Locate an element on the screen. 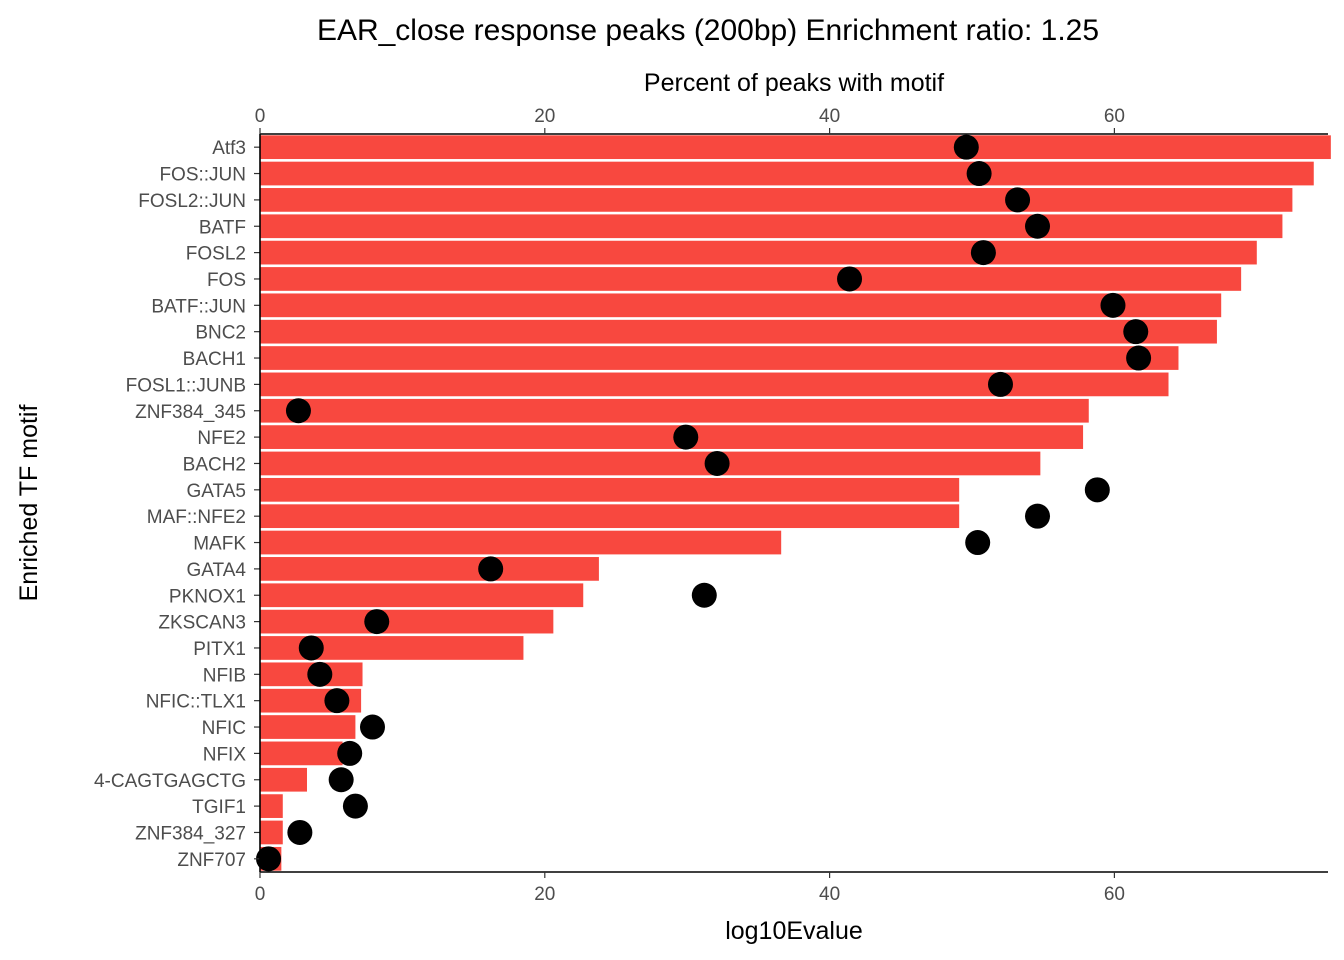 This screenshot has height=960, width=1344. bottom-axis-title: log10Evalue is located at coordinates (794, 931).